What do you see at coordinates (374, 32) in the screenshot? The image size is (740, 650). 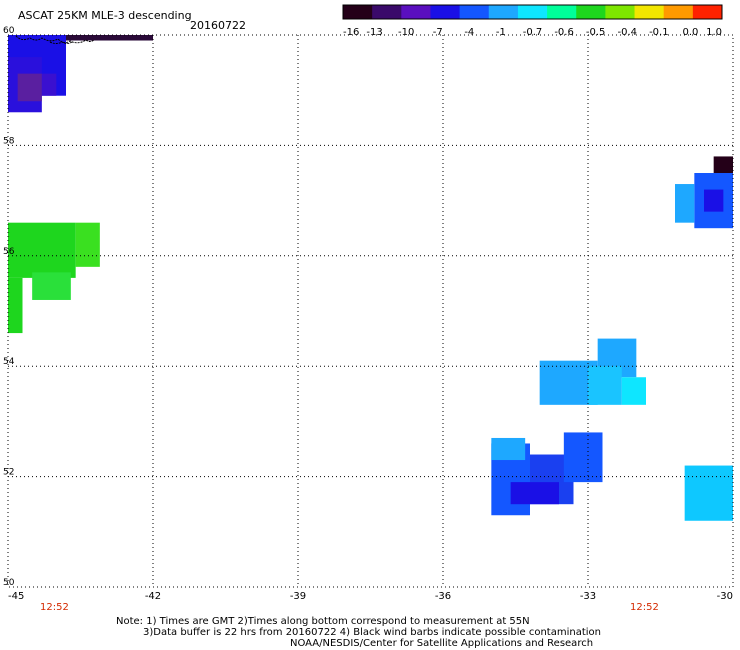 I see `colorbar-label: -13` at bounding box center [374, 32].